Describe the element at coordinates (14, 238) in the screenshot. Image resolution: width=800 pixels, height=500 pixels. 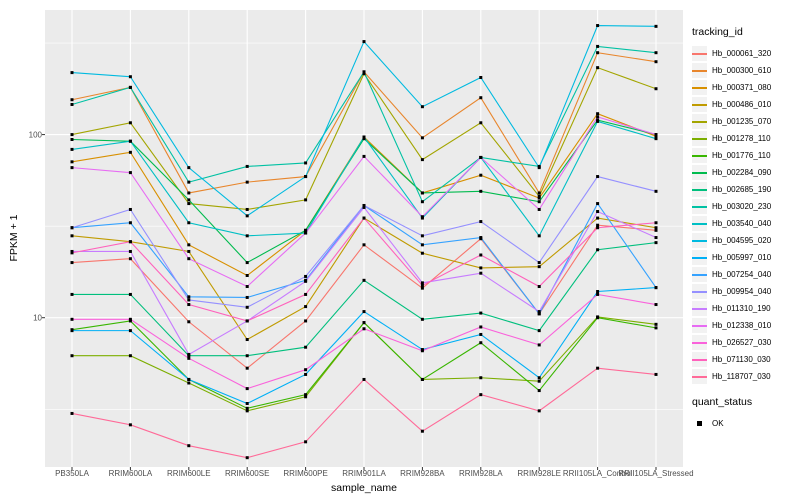
I see `y-axis-title: FPKM + 1` at that location.